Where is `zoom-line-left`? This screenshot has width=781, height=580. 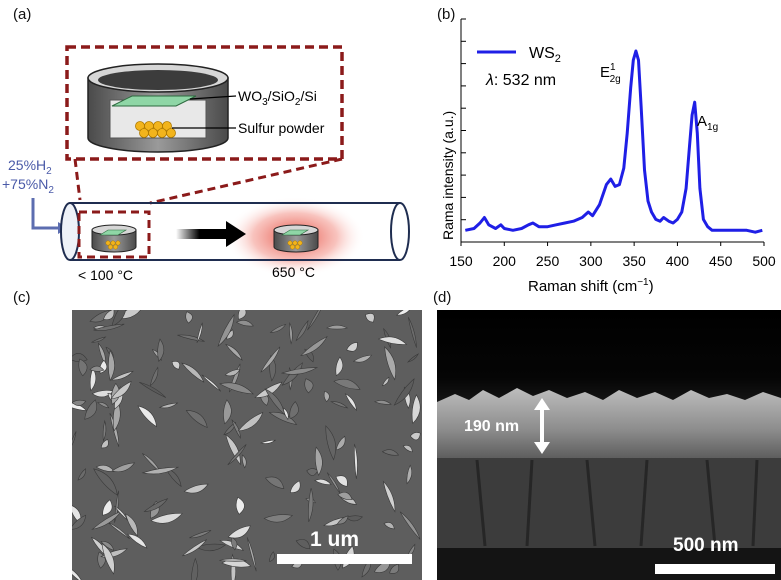
zoom-line-left is located at coordinates (77, 179).